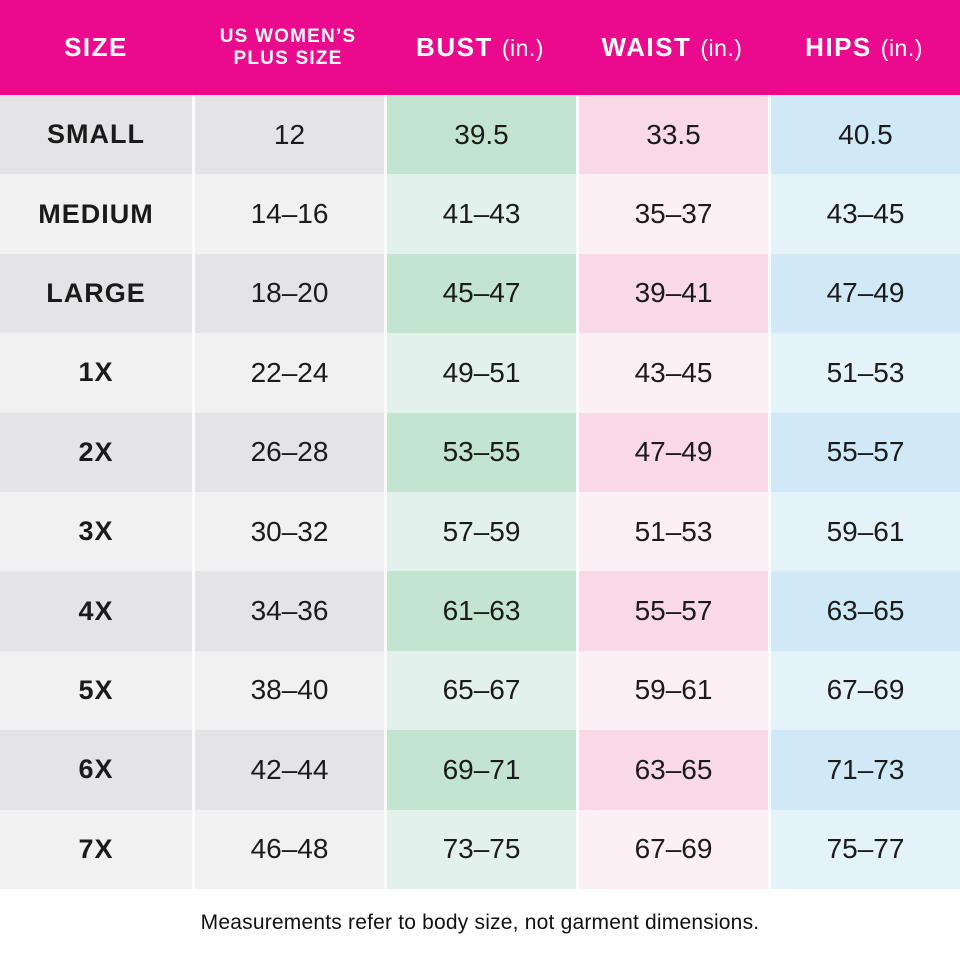  I want to click on cell-waist: 39–41, so click(672, 293).